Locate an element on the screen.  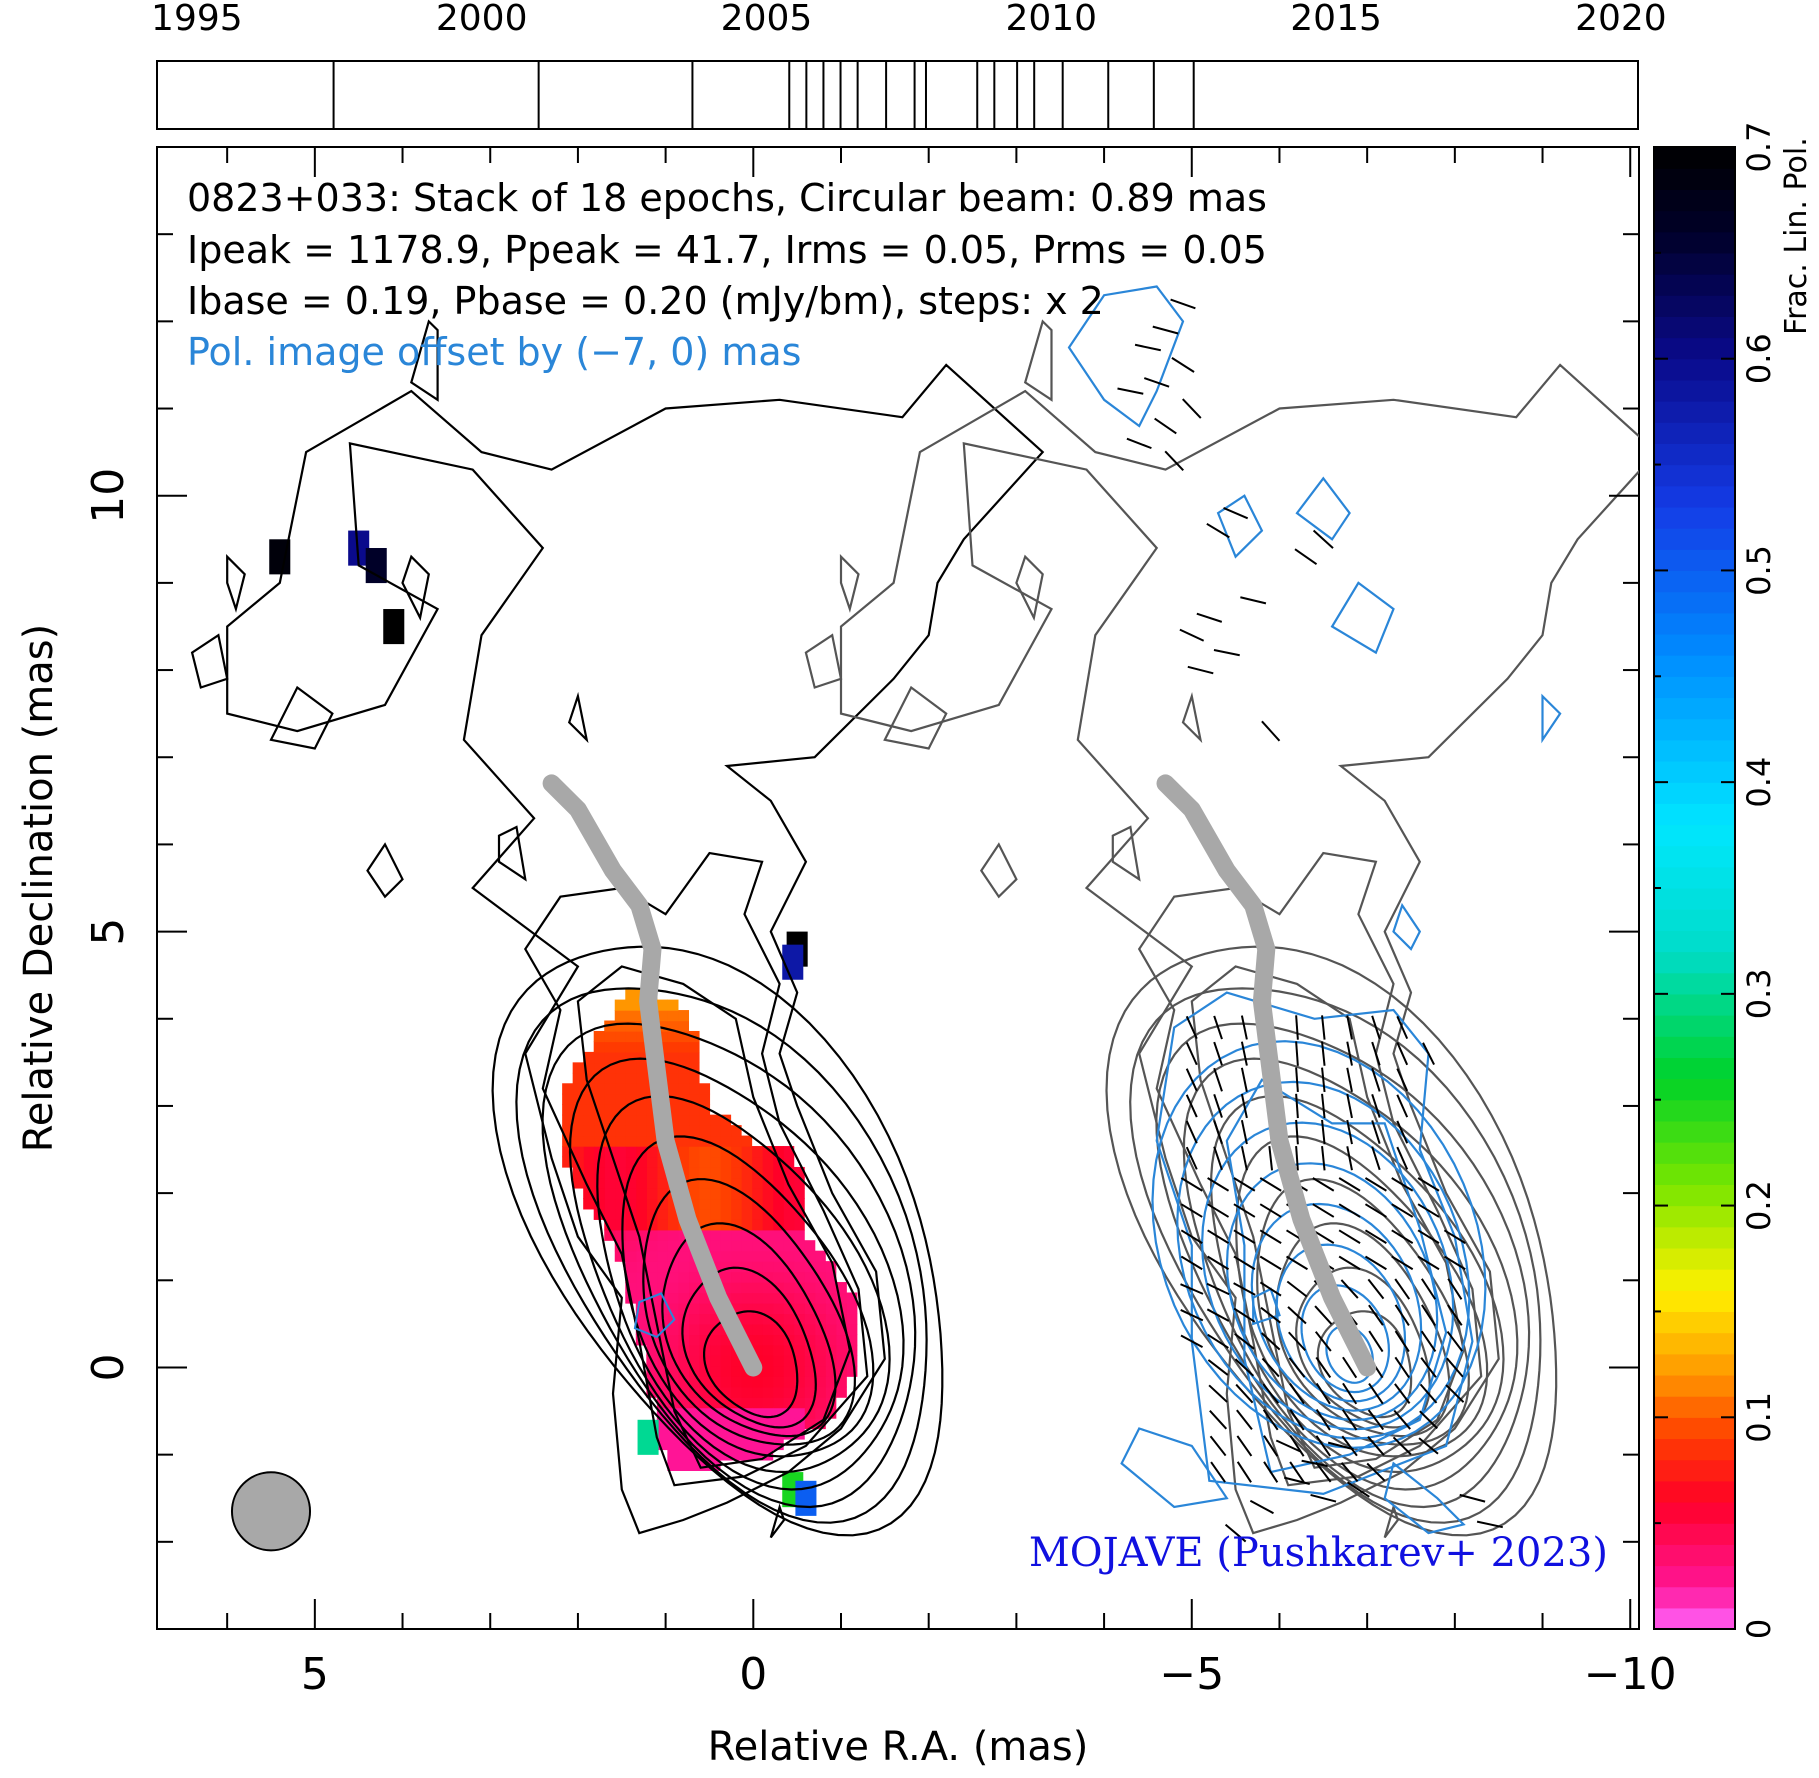
y-axis-label: Relative Declination (mas) is located at coordinates (39, 888).